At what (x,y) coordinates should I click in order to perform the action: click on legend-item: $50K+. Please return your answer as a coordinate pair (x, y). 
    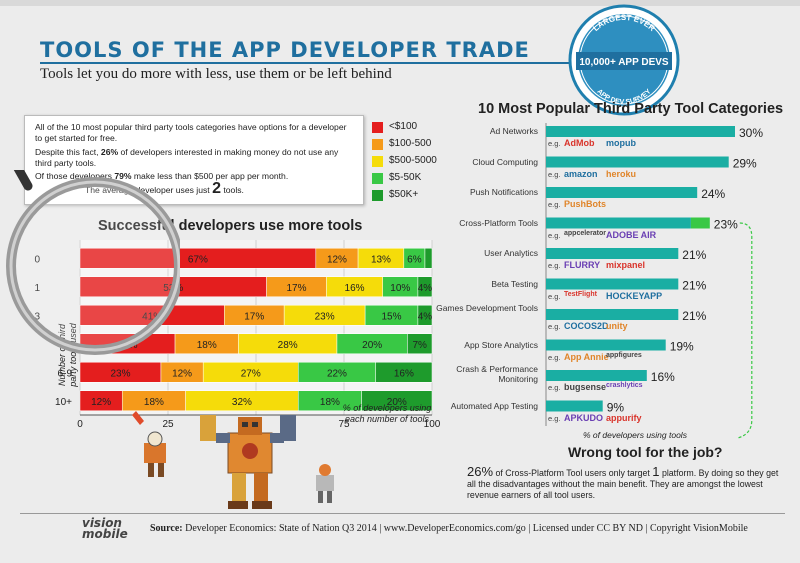
    Looking at the image, I should click on (422, 195).